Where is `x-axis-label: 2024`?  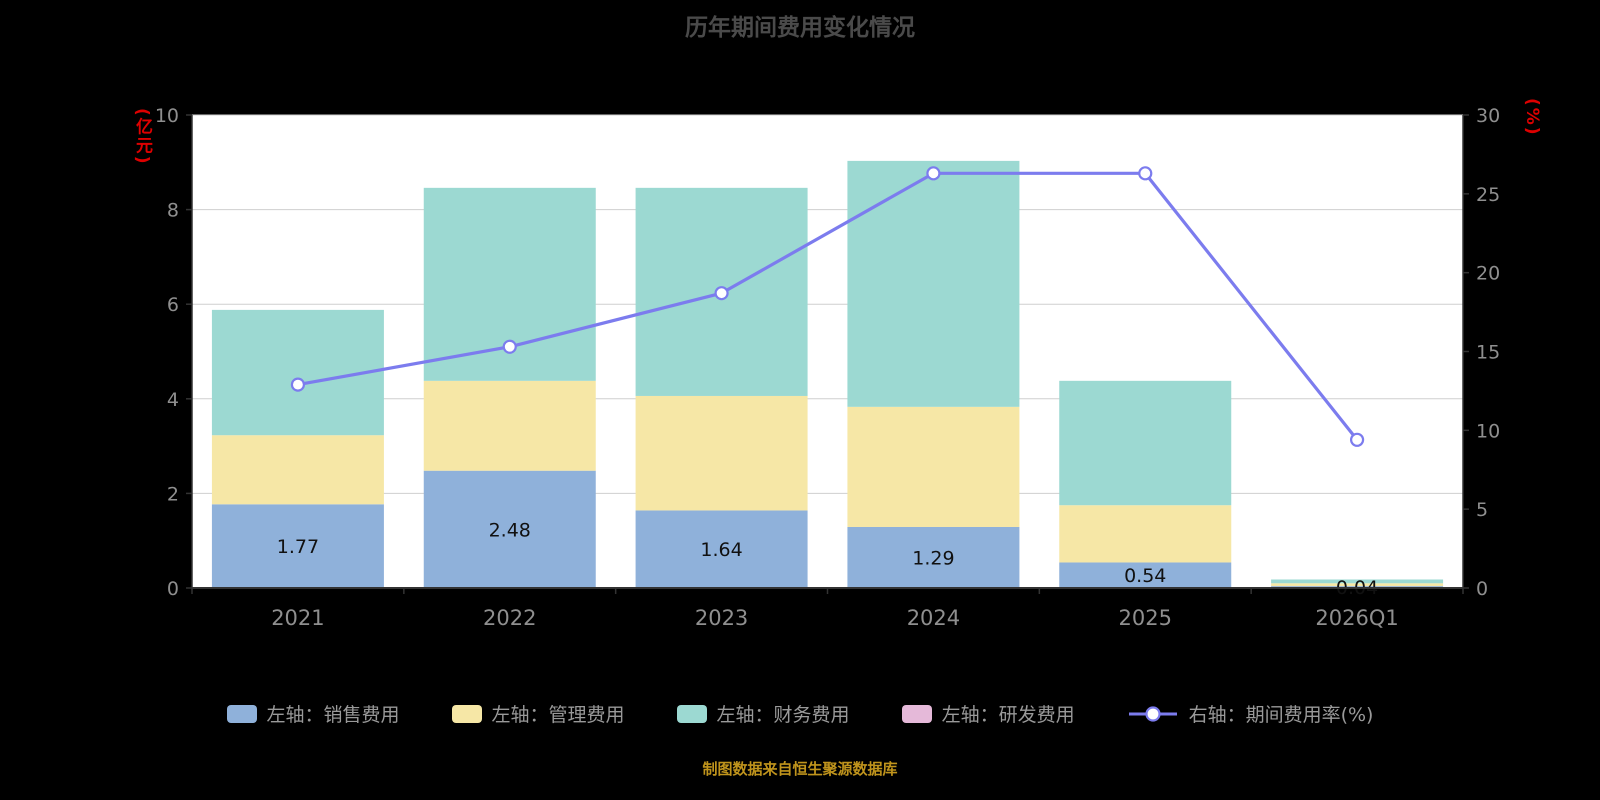
x-axis-label: 2024 is located at coordinates (933, 618).